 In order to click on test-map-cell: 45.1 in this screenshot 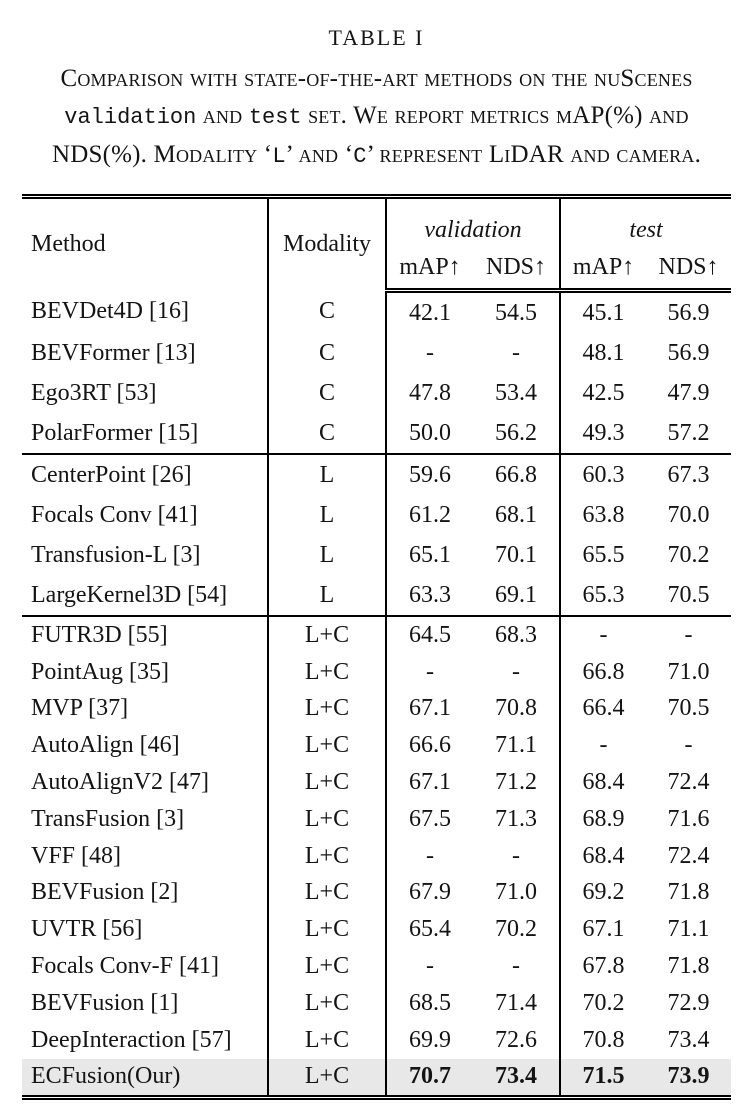, I will do `click(603, 311)`.